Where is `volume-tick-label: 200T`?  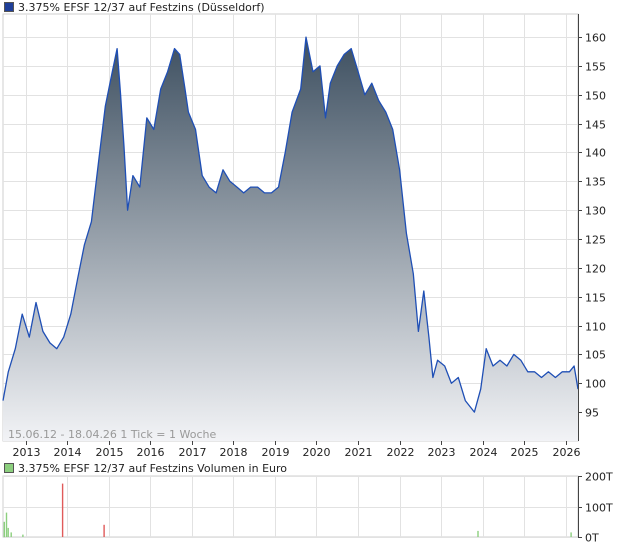
volume-tick-label: 200T is located at coordinates (599, 477).